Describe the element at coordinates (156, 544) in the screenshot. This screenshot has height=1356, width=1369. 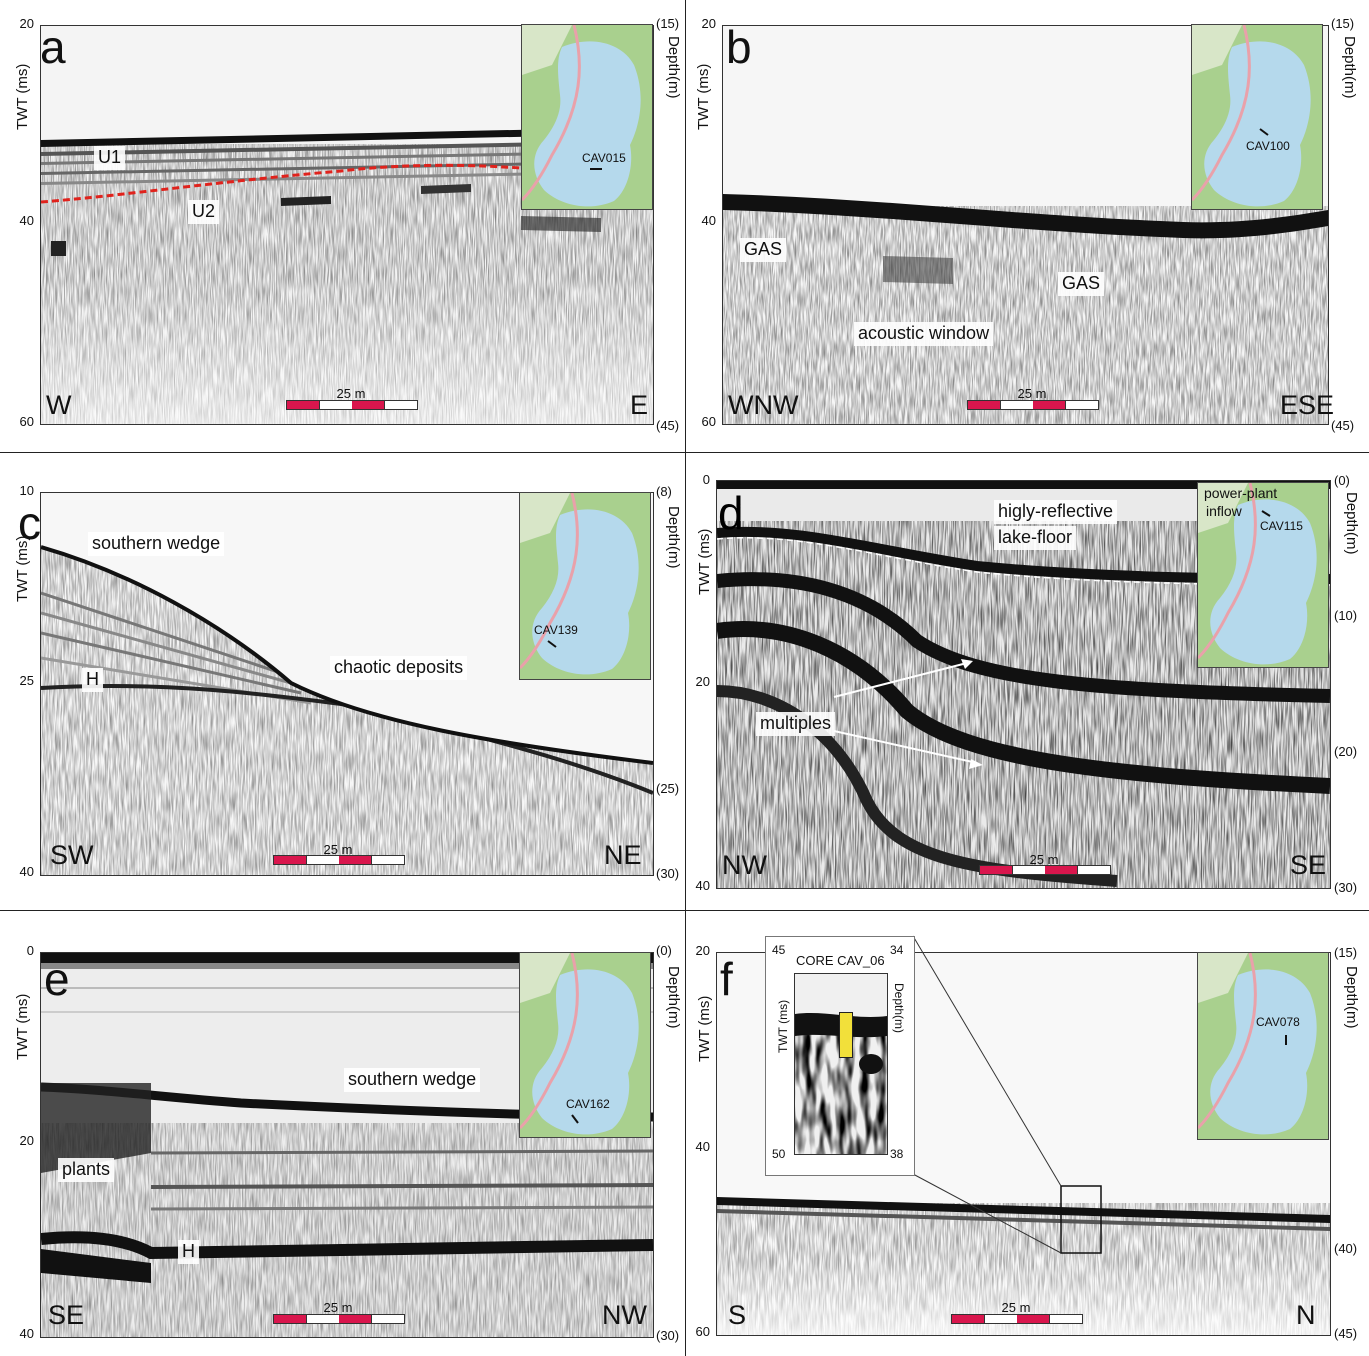
I see `label-southern-wedge: southern wedge` at that location.